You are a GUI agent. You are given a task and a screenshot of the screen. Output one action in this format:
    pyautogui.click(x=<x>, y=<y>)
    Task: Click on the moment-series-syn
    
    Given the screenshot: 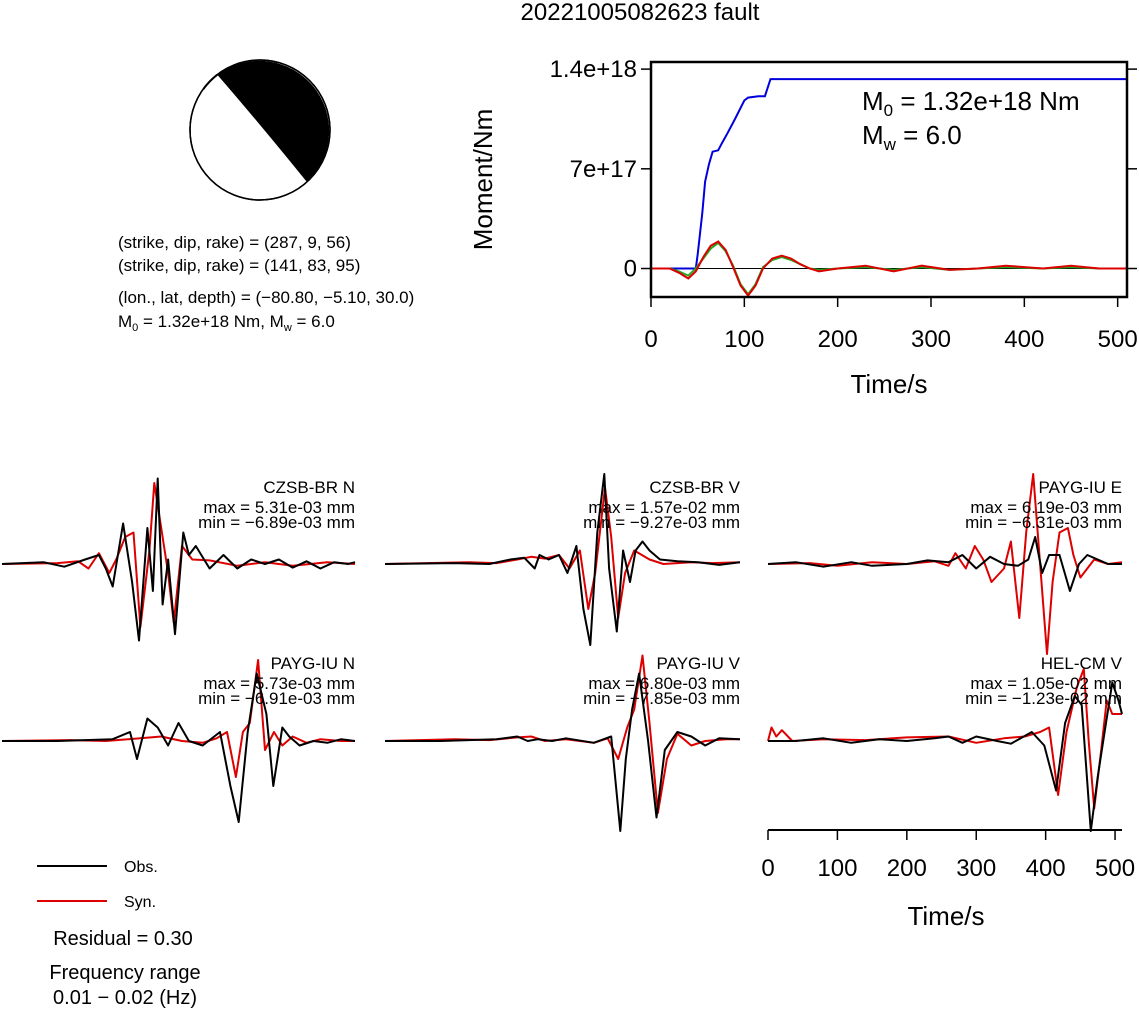 What is the action you would take?
    pyautogui.click(x=889, y=269)
    